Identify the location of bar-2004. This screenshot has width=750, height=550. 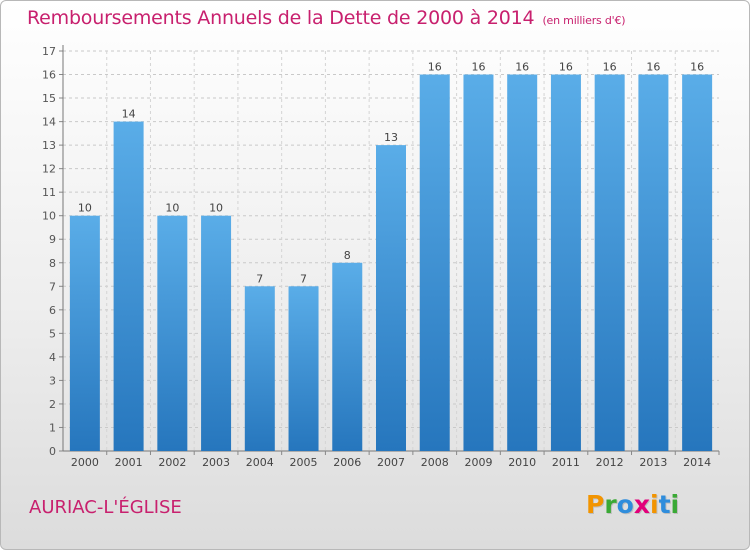
(259, 368).